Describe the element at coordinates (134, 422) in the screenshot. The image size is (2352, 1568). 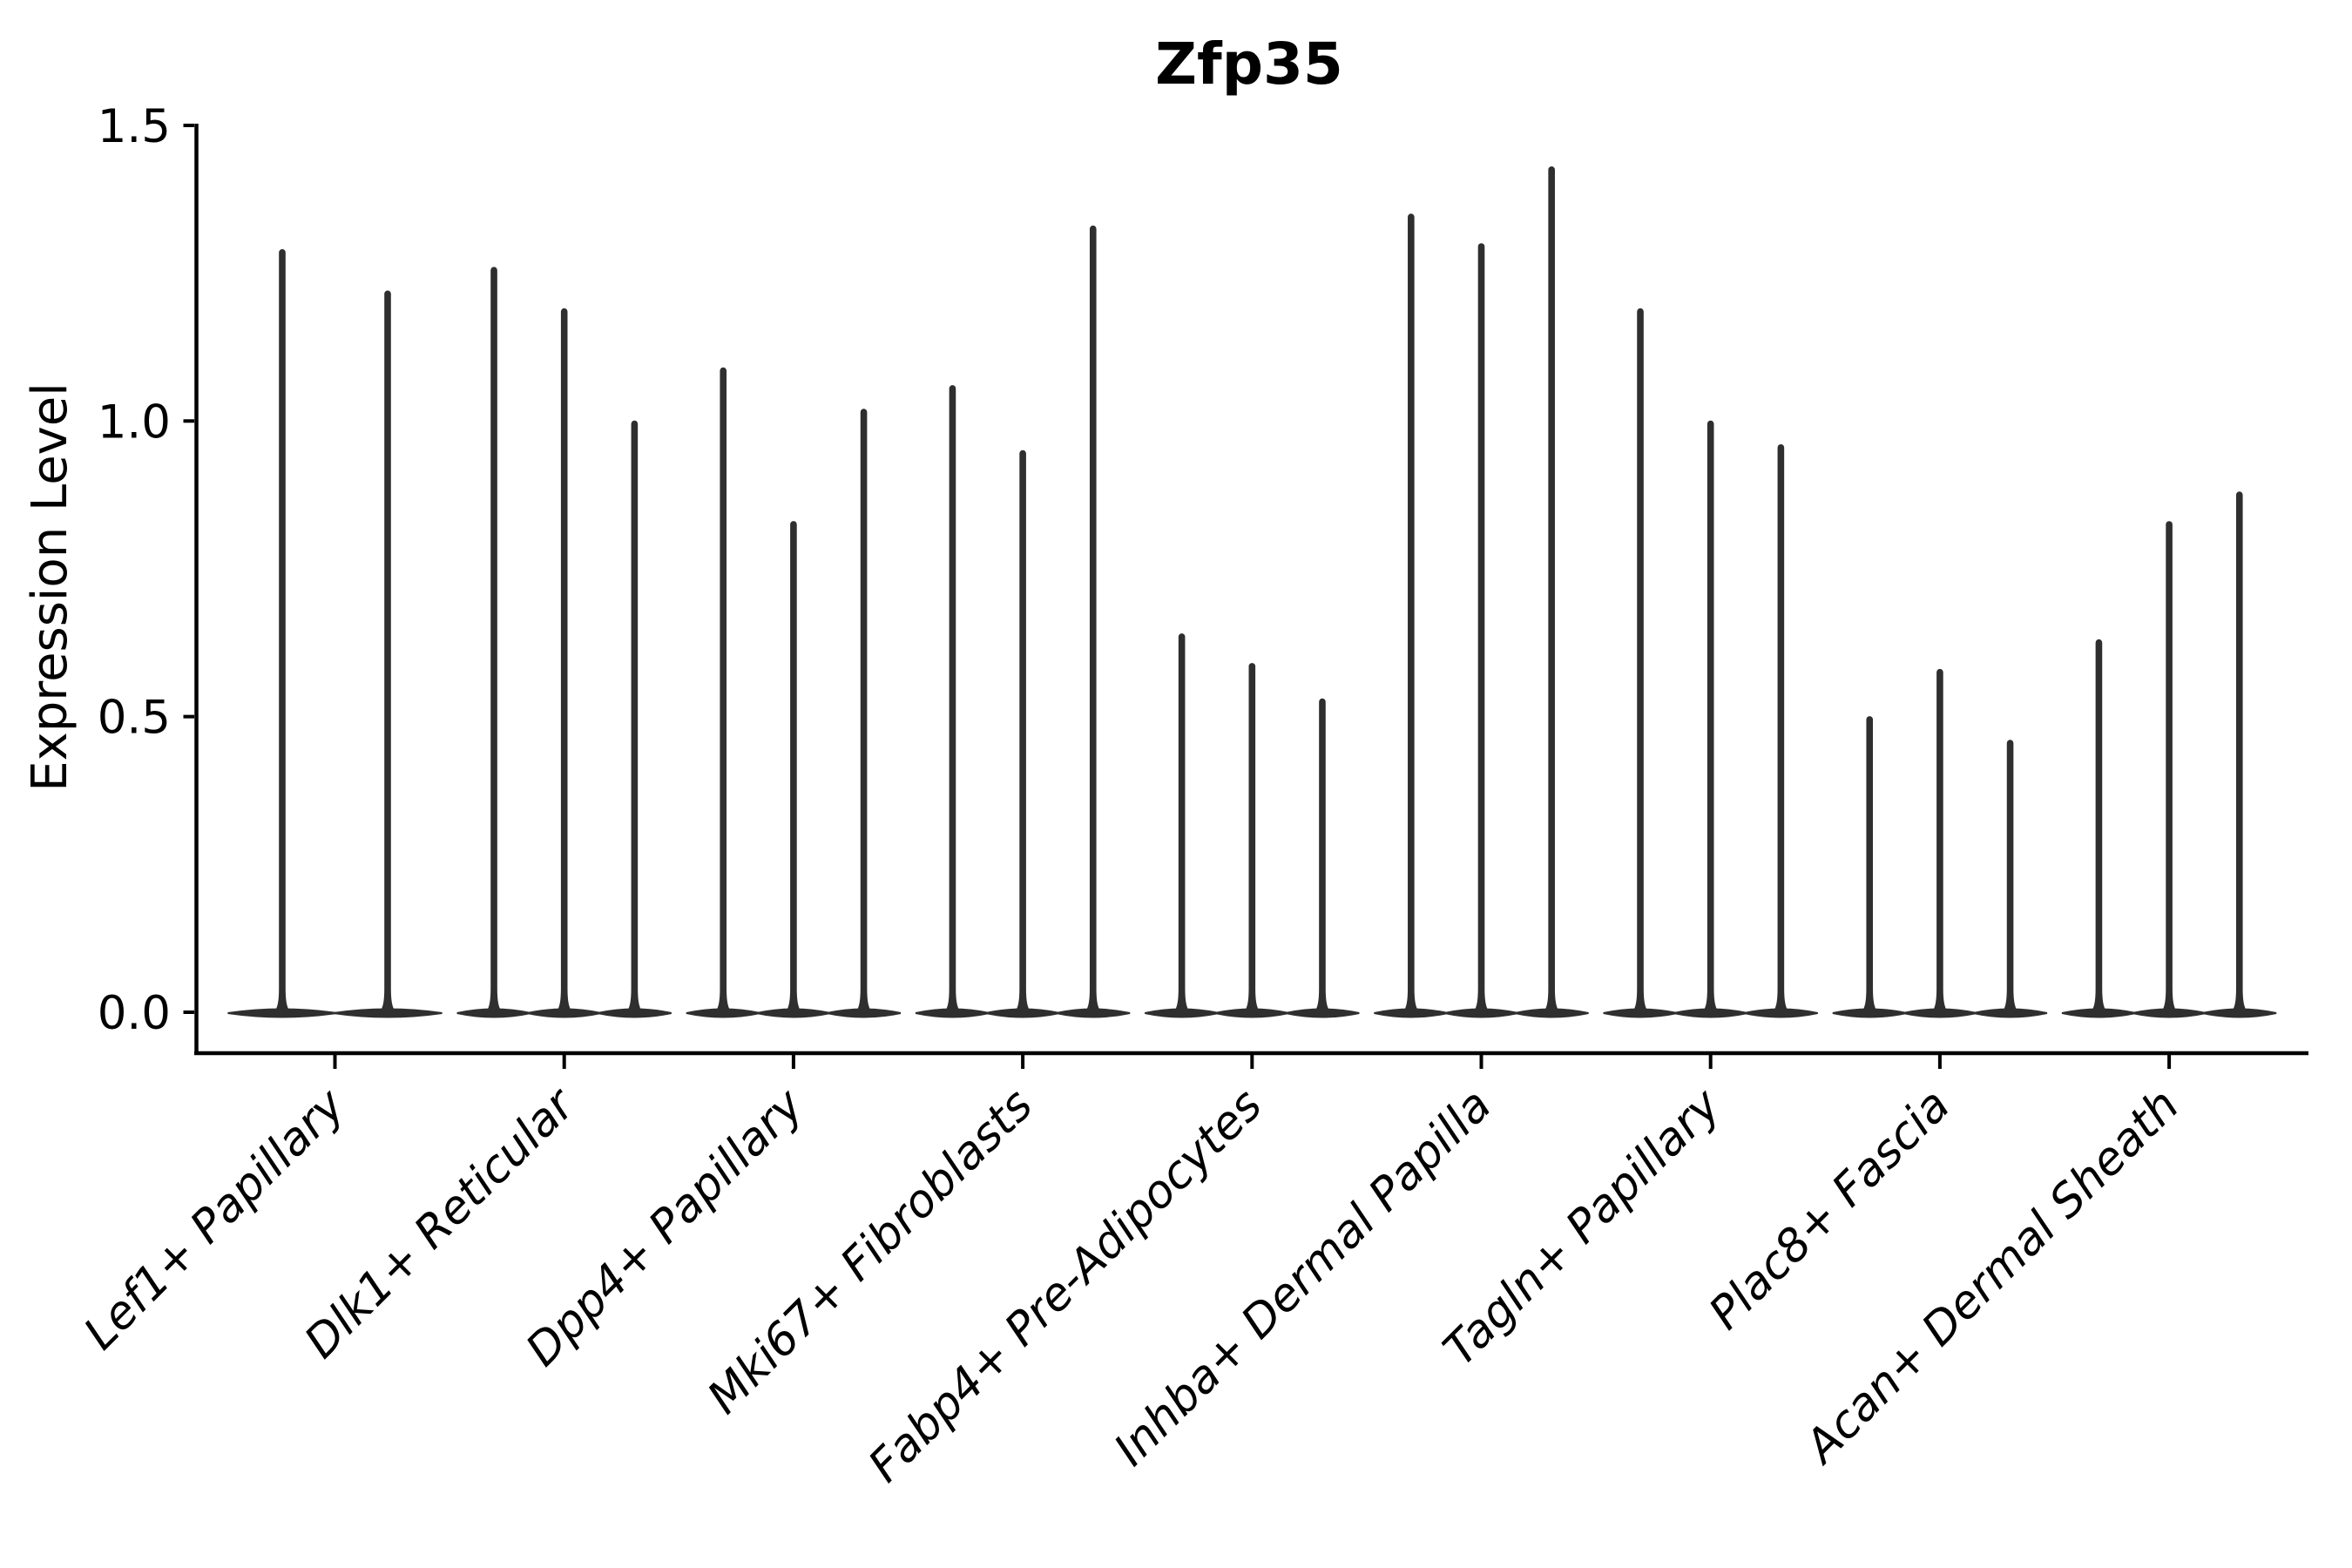
I see `y-tick-label: 1.0` at that location.